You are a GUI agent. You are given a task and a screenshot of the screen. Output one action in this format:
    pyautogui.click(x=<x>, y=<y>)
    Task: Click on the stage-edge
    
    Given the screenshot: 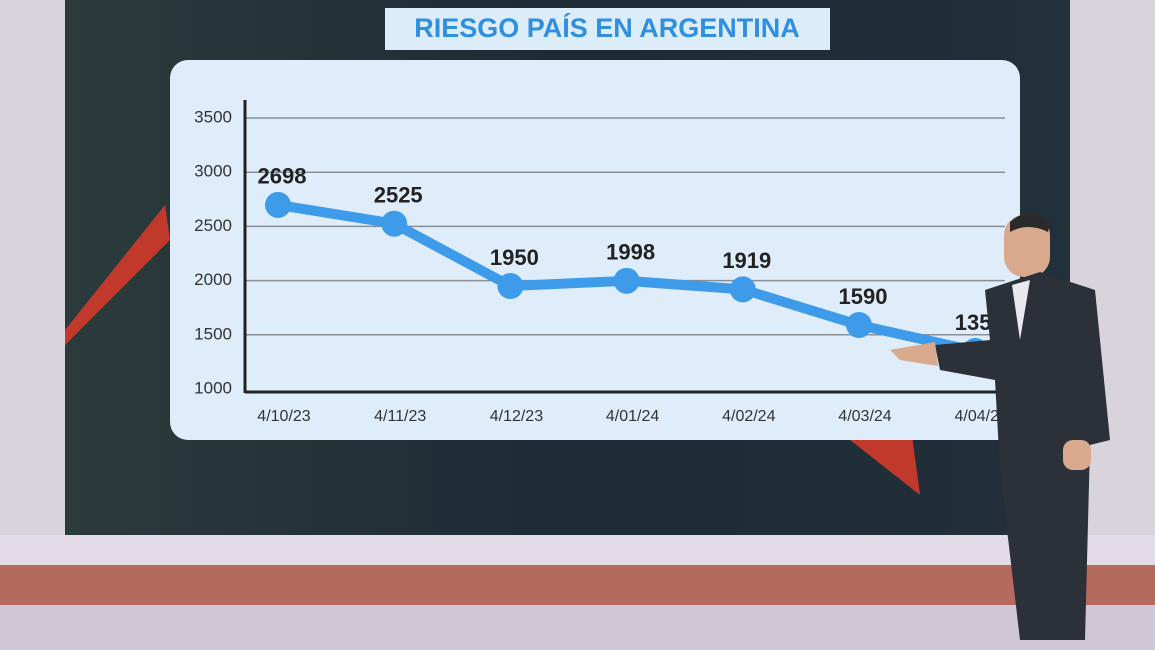 What is the action you would take?
    pyautogui.click(x=577, y=550)
    